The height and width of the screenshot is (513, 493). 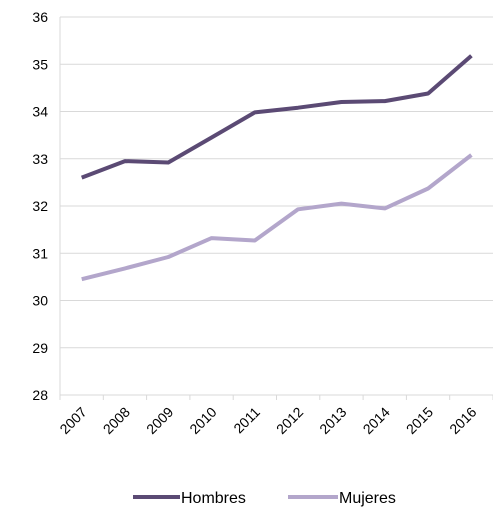 I want to click on y-tick-label: 29, so click(x=40, y=348).